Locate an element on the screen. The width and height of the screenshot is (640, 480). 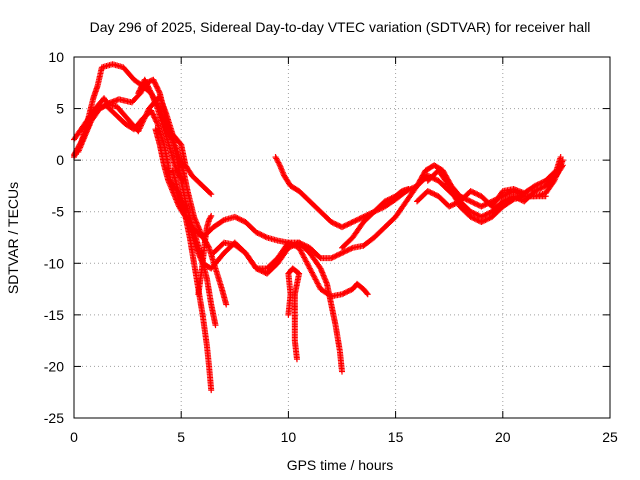
y-tick-label: -10 is located at coordinates (54, 263).